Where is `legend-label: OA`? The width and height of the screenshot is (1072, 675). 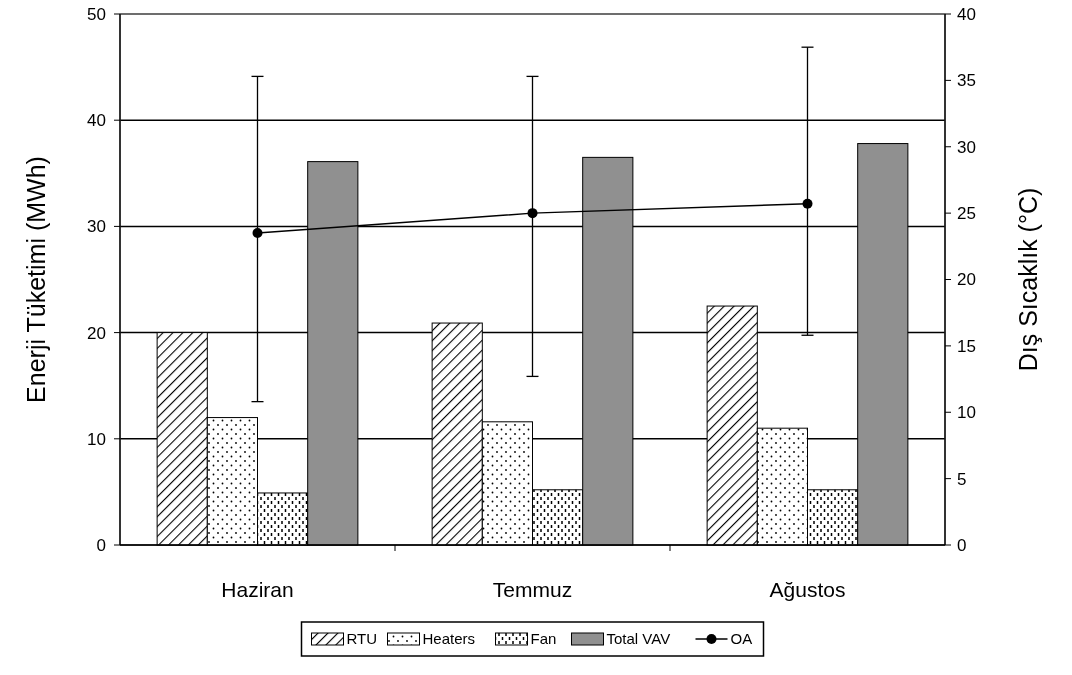
legend-label: OA is located at coordinates (741, 639).